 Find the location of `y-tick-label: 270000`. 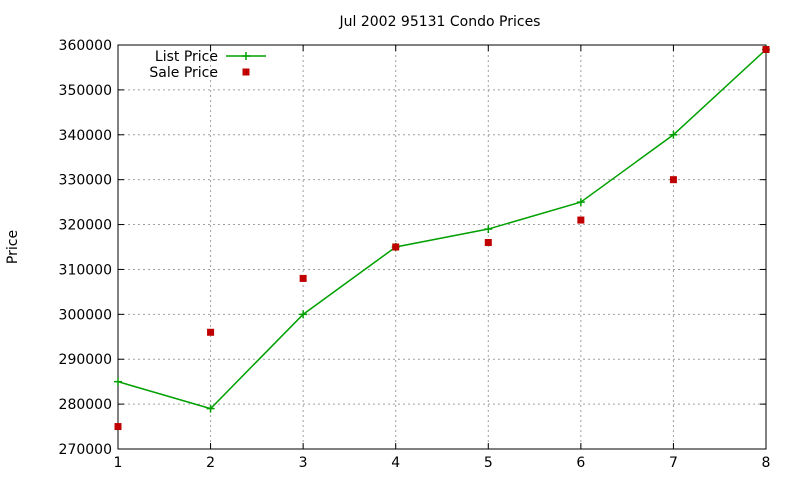

y-tick-label: 270000 is located at coordinates (85, 450).